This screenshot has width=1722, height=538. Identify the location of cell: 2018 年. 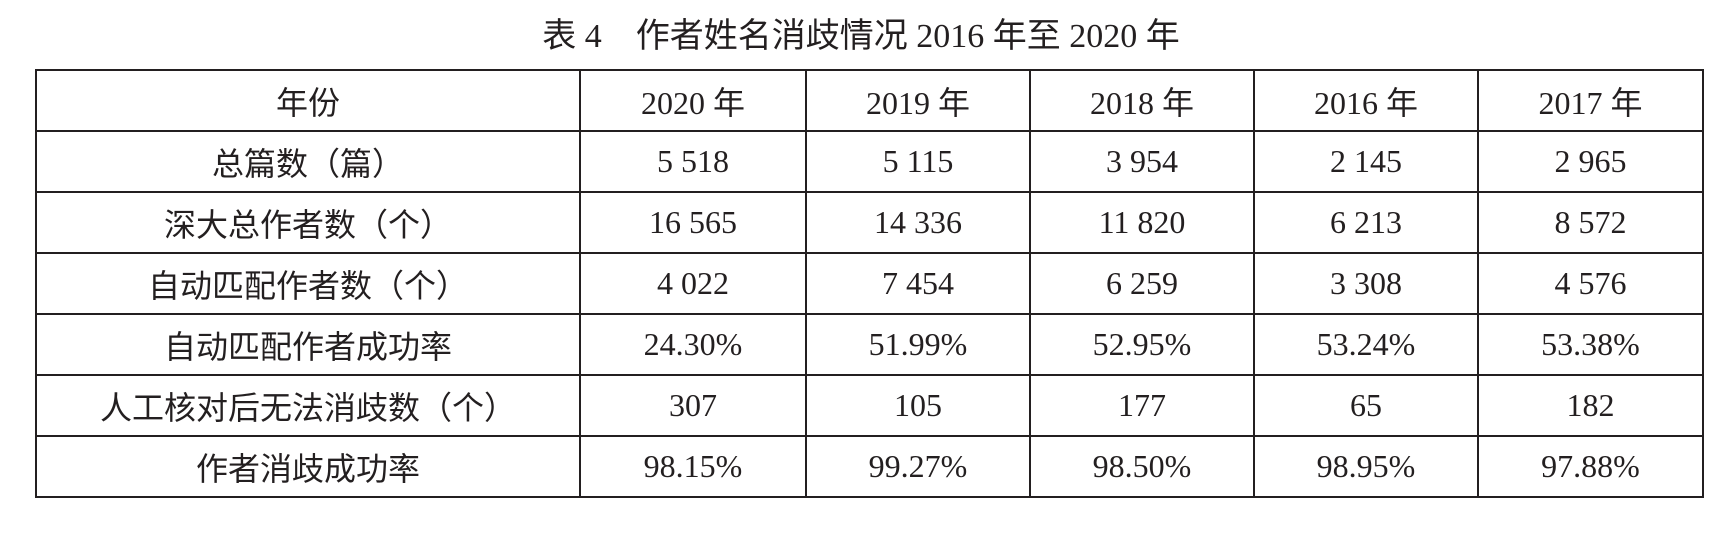
(1142, 100).